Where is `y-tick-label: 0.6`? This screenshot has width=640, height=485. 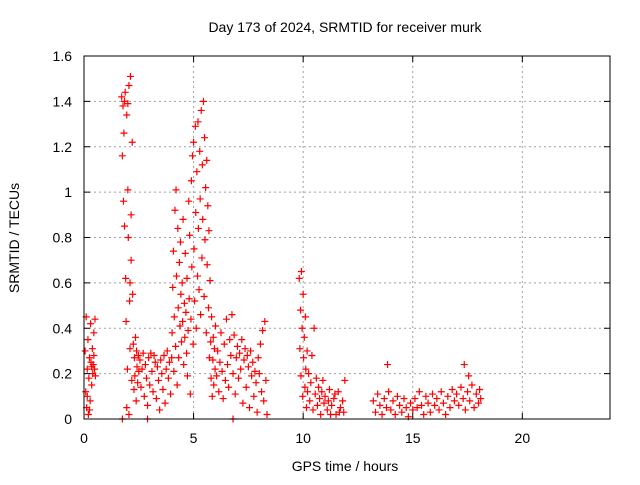
y-tick-label: 0.6 is located at coordinates (63, 283).